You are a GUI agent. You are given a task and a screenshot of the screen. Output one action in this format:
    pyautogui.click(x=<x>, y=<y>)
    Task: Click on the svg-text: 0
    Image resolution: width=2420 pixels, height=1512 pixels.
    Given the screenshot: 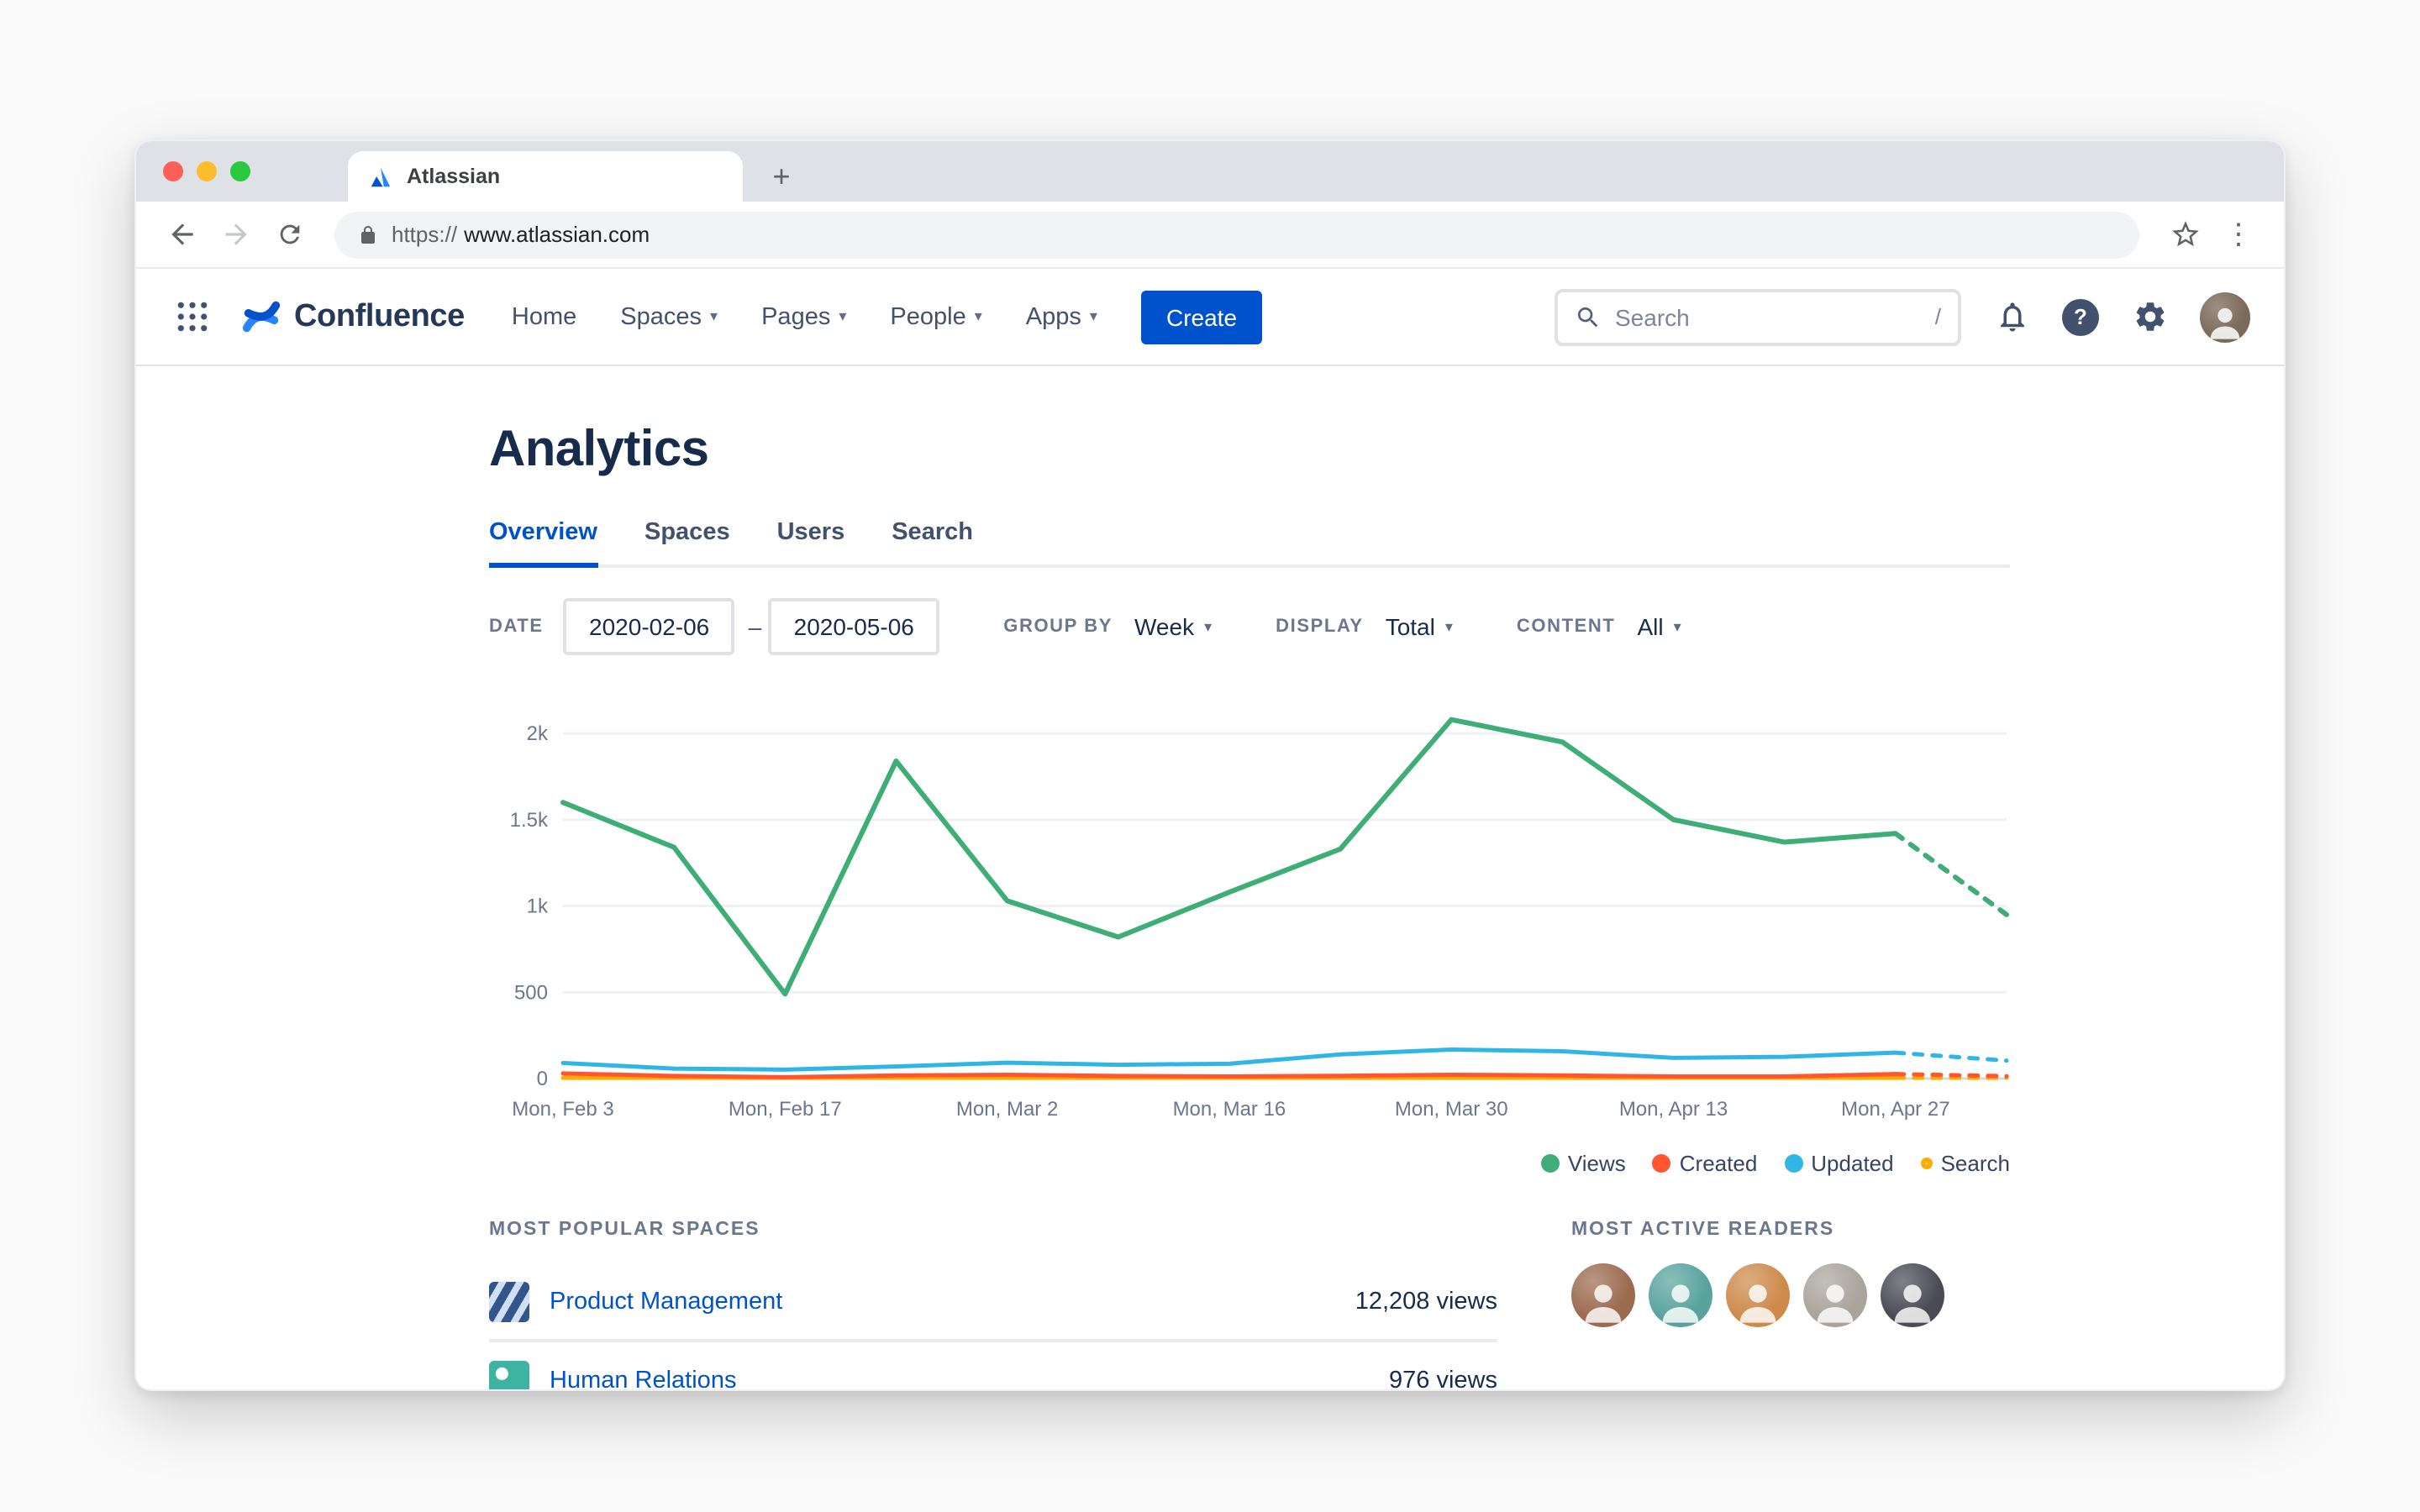 What is the action you would take?
    pyautogui.click(x=542, y=1079)
    